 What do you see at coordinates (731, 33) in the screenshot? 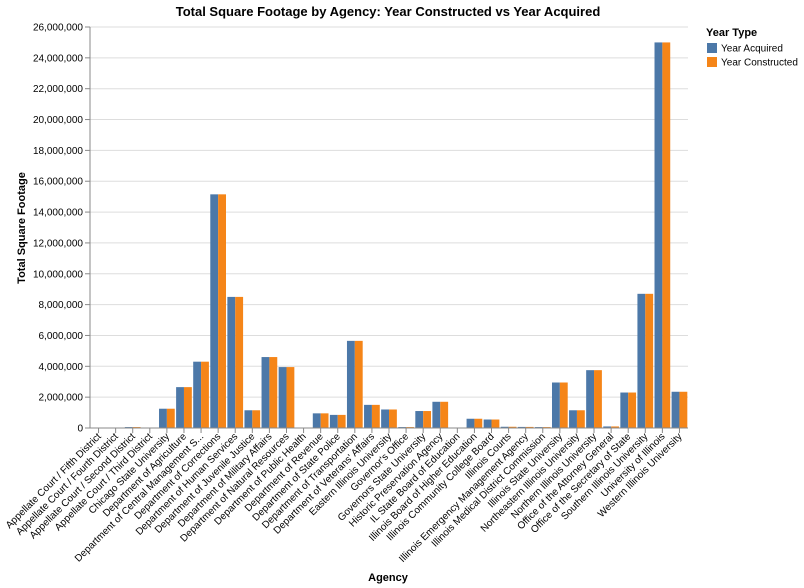
I see `legend-title: Year Type` at bounding box center [731, 33].